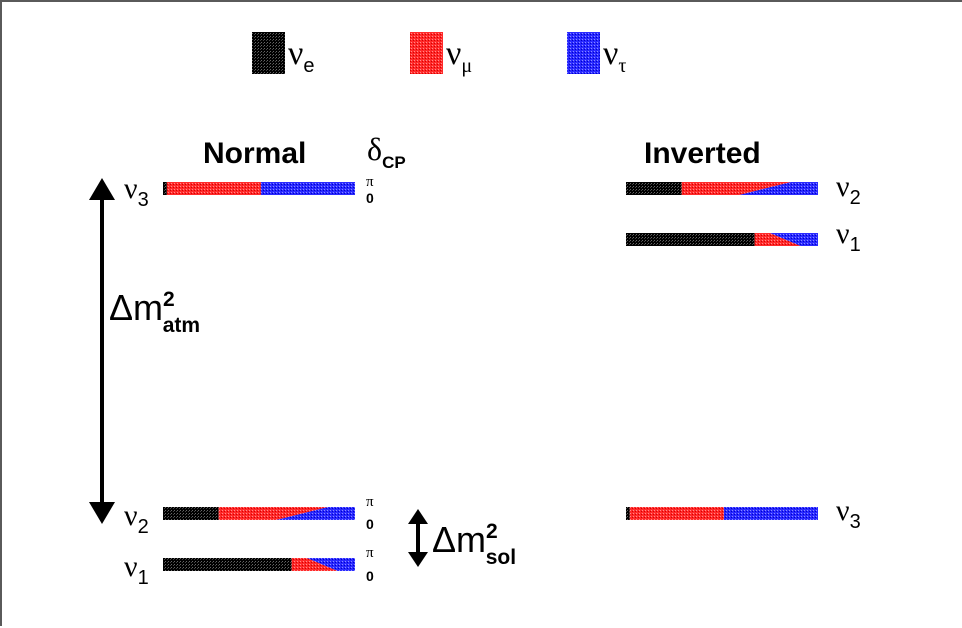 Image resolution: width=962 pixels, height=628 pixels. Describe the element at coordinates (474, 544) in the screenshot. I see `delta-m2-sol-label: Δm2 sol` at that location.